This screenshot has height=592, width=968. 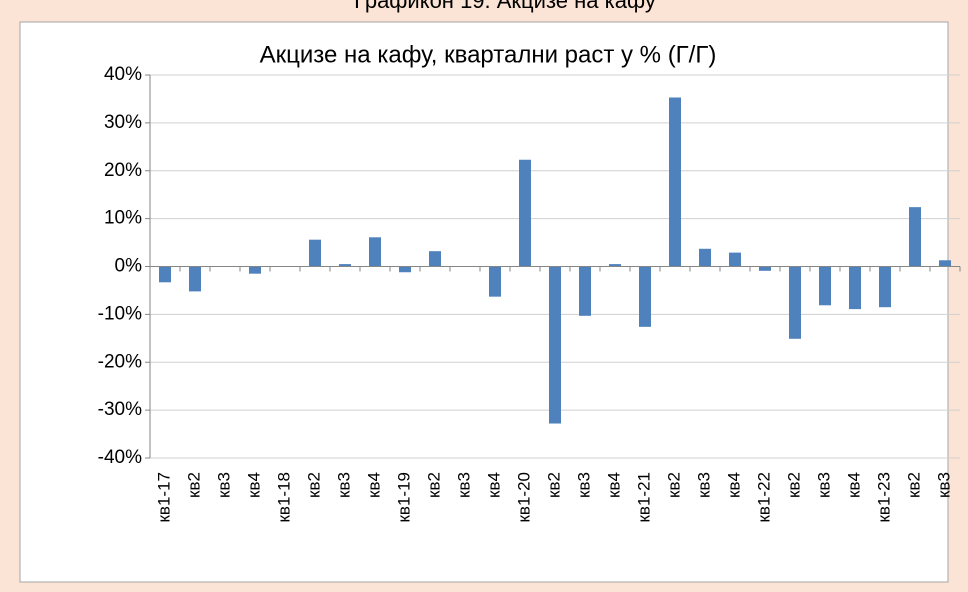 I want to click on y-tick-label: -20%, so click(x=120, y=361).